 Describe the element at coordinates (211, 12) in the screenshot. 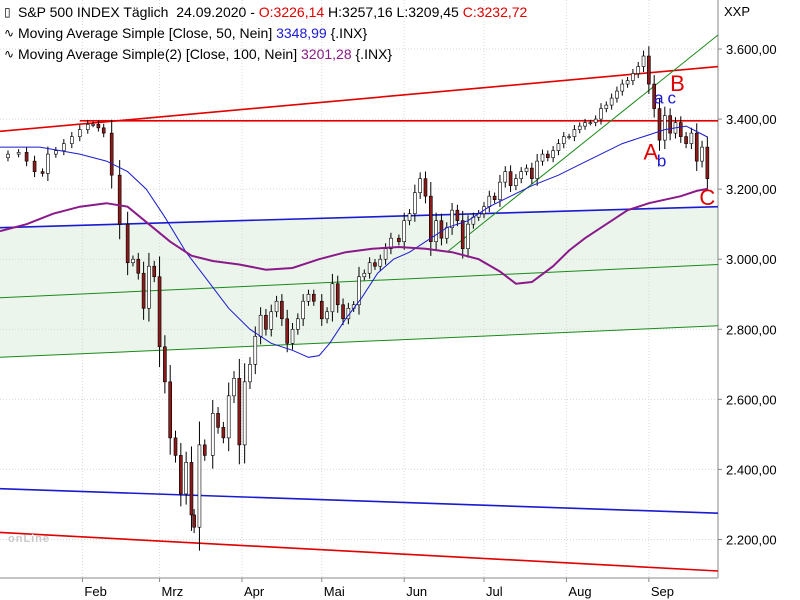

I see `legend-date: 24.09.2020` at that location.